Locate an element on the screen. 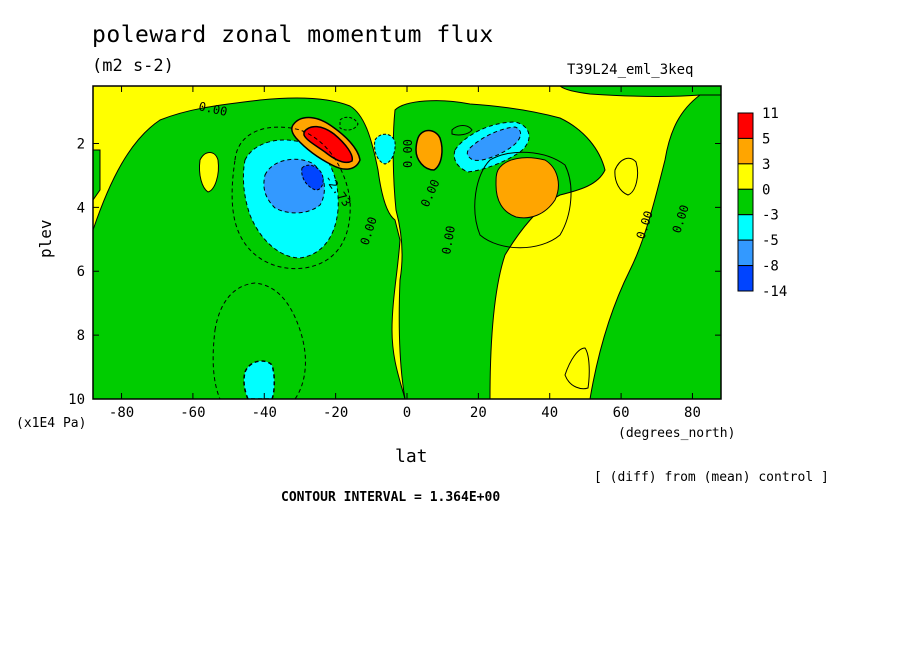  x-tick-label: -40 is located at coordinates (264, 413).